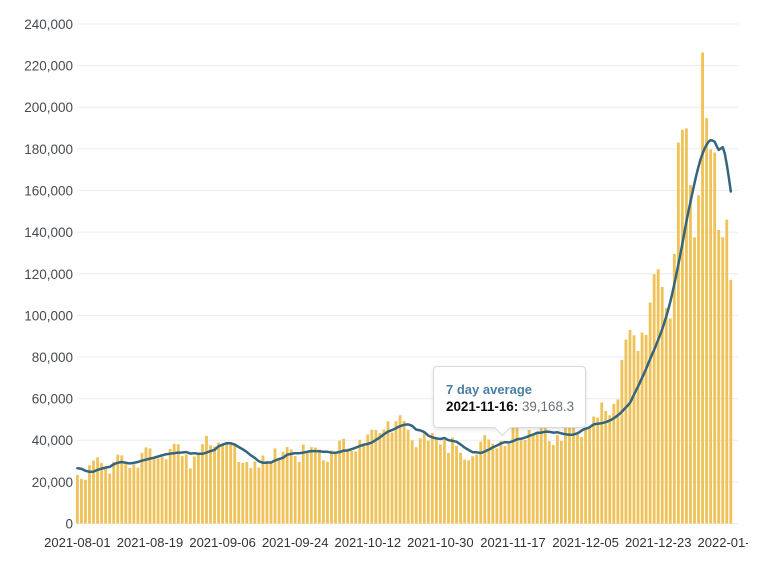  I want to click on svg-text: 2021-10-12, so click(368, 542).